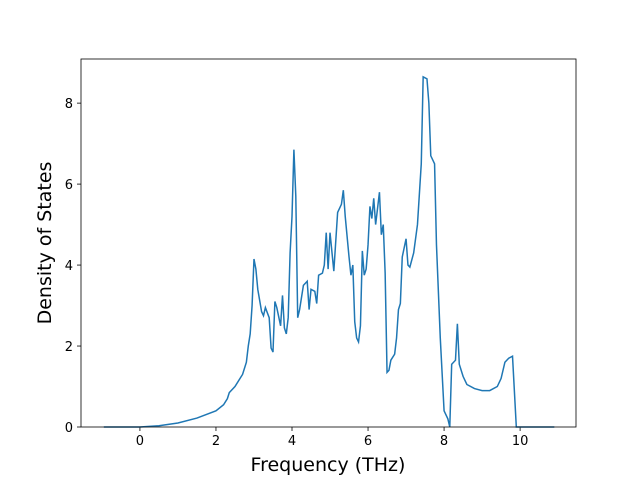 The height and width of the screenshot is (480, 640). Describe the element at coordinates (328, 465) in the screenshot. I see `x-axis-label: Frequency (THz)` at that location.